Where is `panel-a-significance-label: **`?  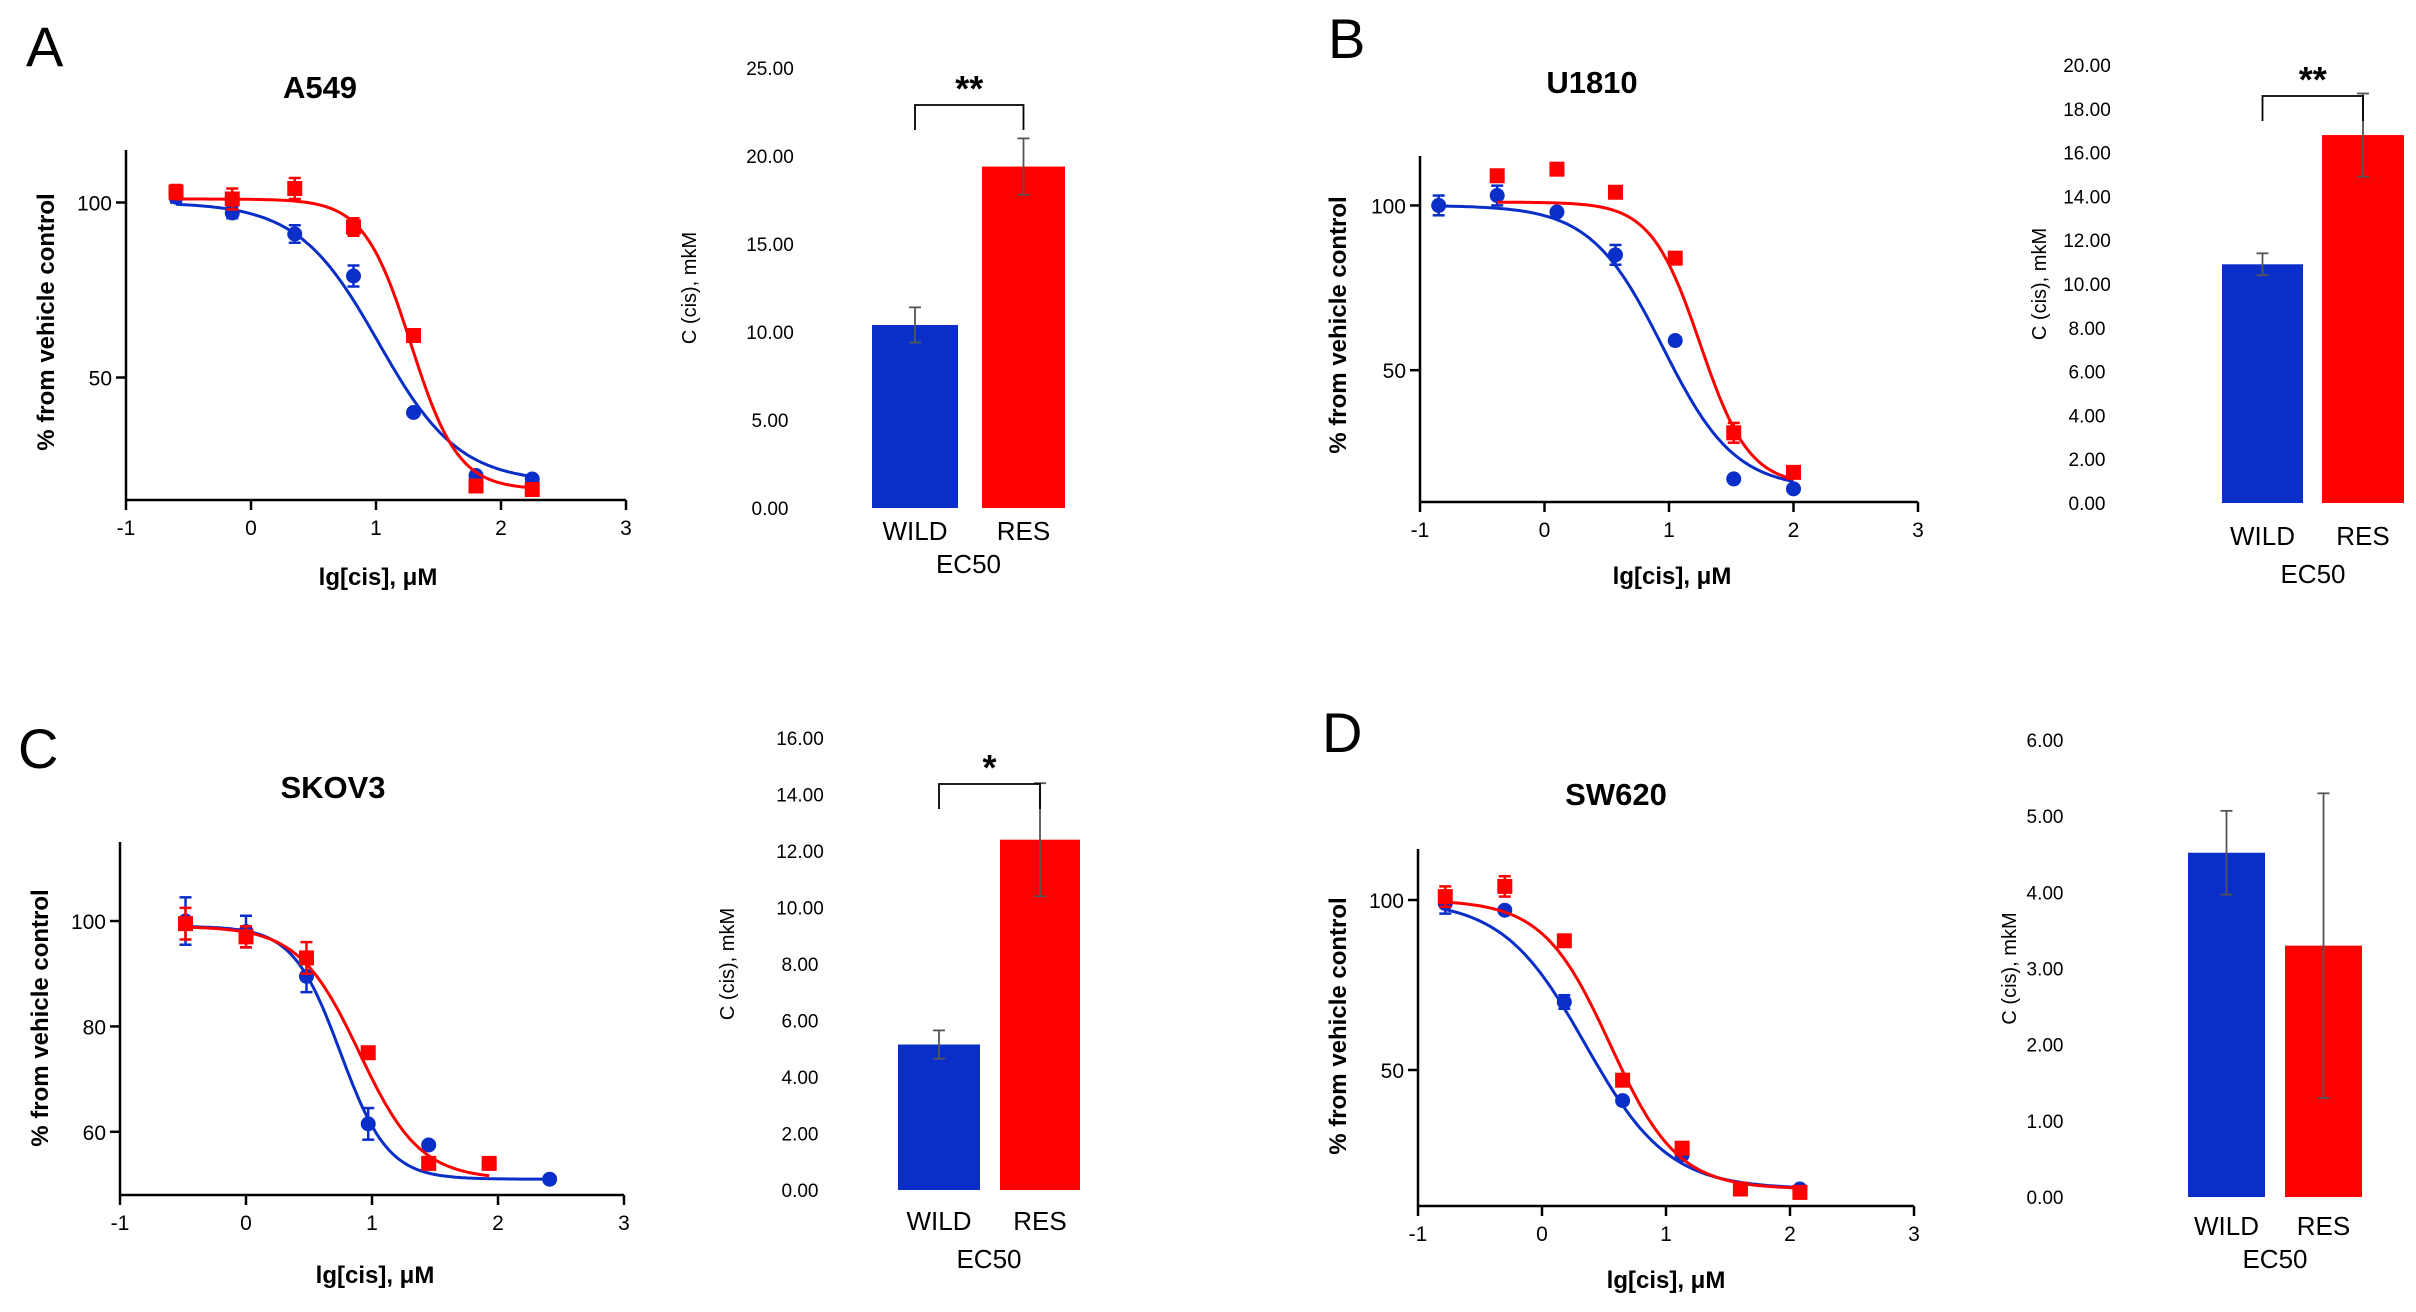
panel-a-significance-label: ** is located at coordinates (969, 88).